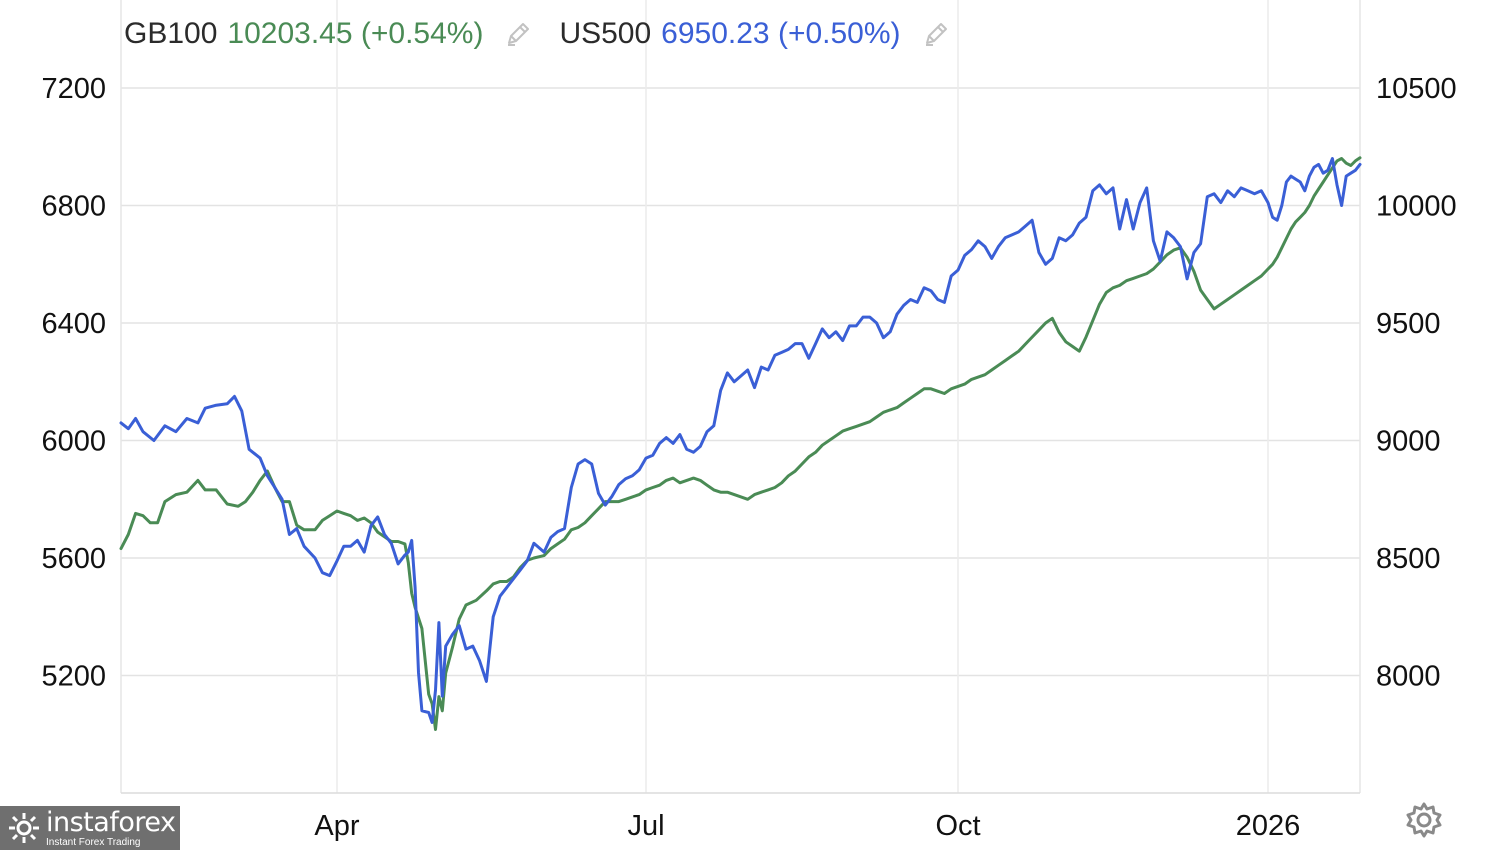  Describe the element at coordinates (1408, 324) in the screenshot. I see `y-right-tick-label: 9500` at that location.